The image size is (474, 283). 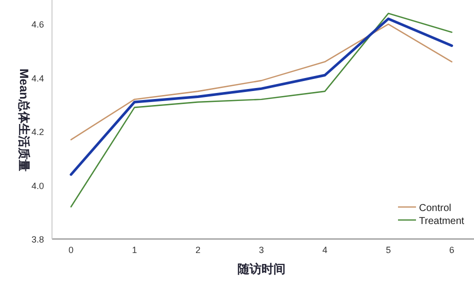 I want to click on x-tick-label: 4, so click(x=325, y=250).